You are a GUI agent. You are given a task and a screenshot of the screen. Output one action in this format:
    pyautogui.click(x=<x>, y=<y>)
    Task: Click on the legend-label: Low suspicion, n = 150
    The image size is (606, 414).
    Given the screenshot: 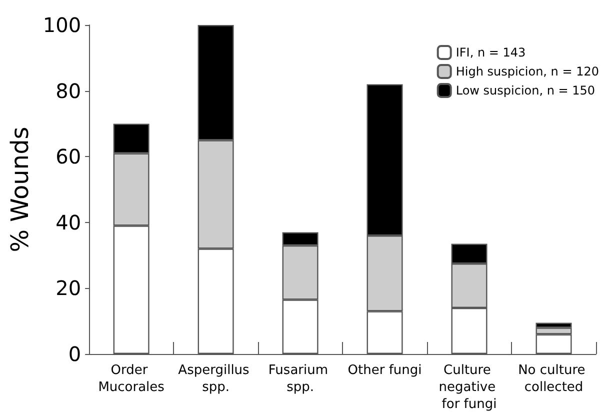 What is the action you would take?
    pyautogui.click(x=526, y=91)
    